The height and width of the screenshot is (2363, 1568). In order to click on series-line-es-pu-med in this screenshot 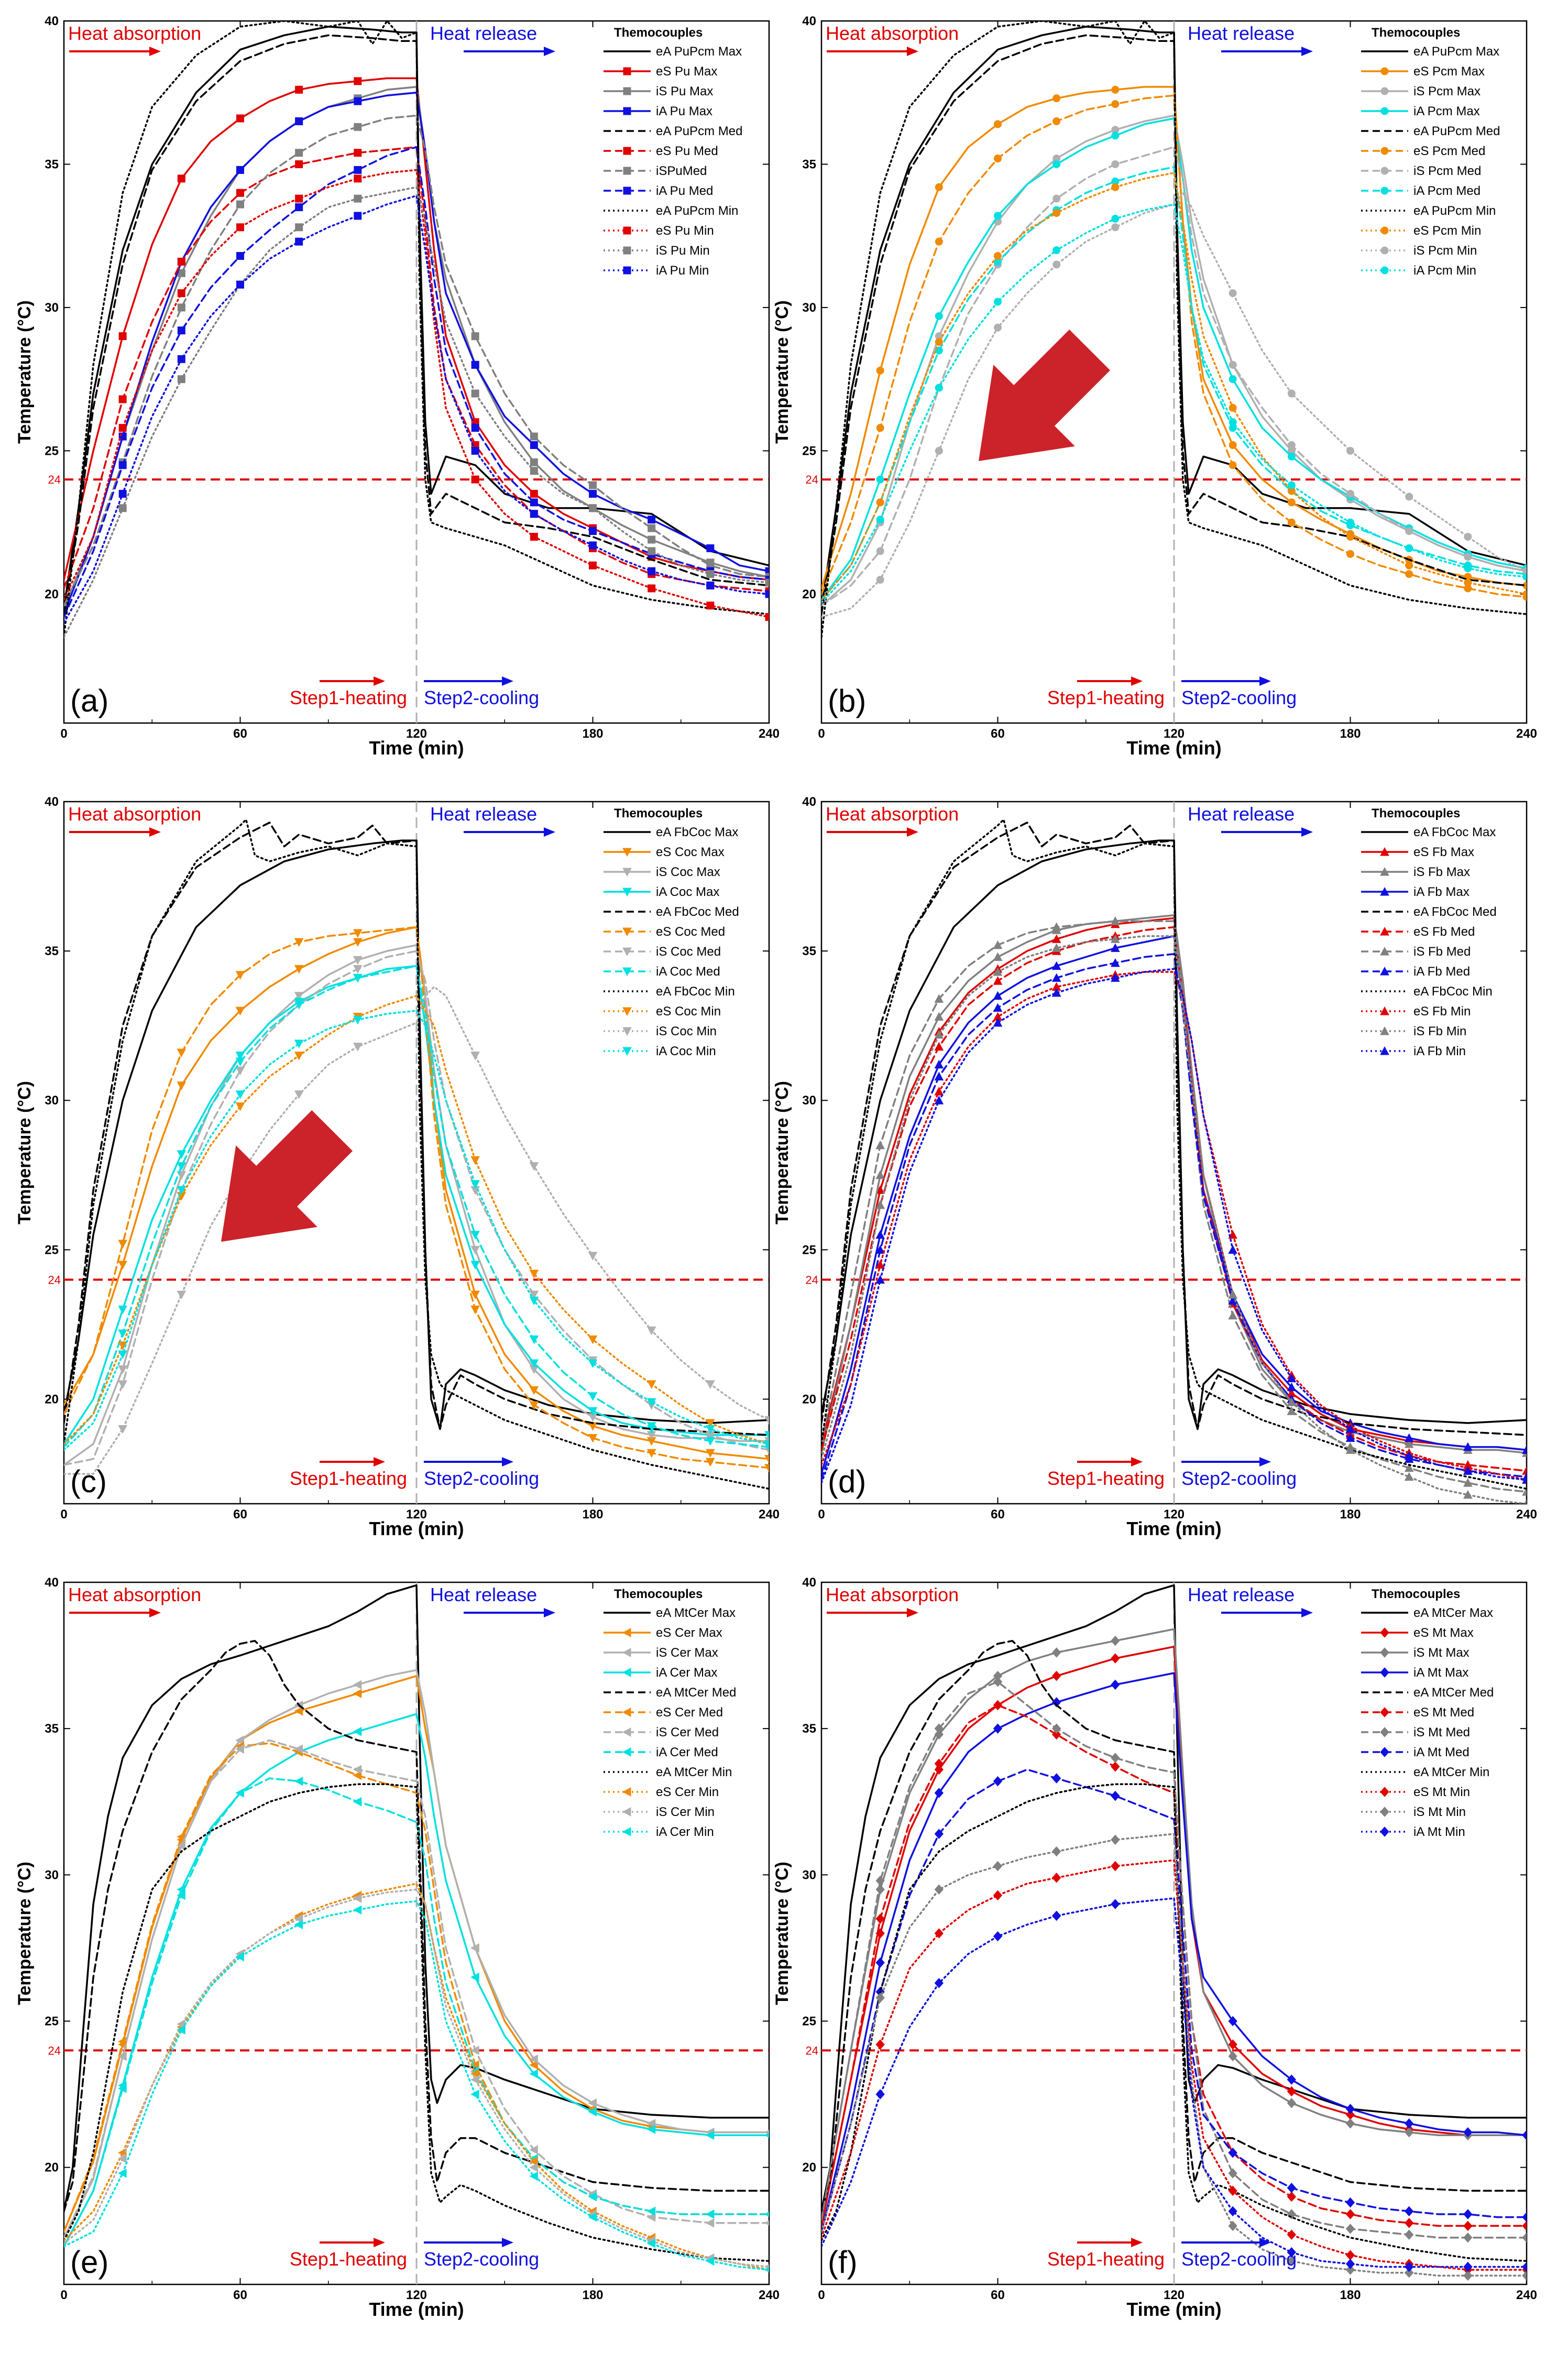, I will do `click(417, 369)`.